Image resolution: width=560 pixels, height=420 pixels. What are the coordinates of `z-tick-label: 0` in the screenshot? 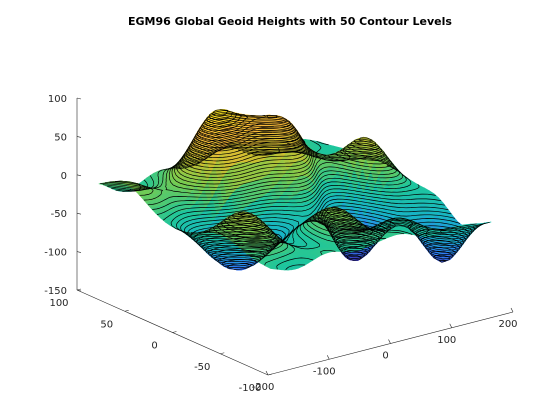 It's located at (64, 176).